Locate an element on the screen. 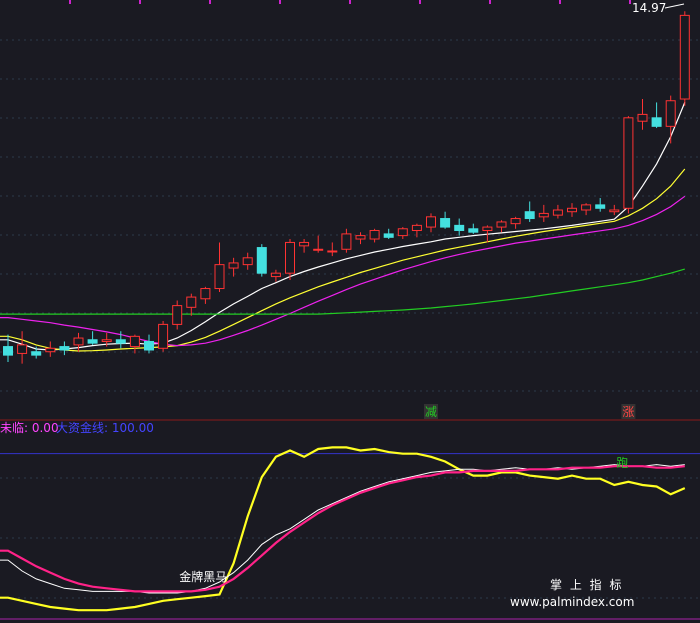  signal-label: 减 is located at coordinates (431, 412).